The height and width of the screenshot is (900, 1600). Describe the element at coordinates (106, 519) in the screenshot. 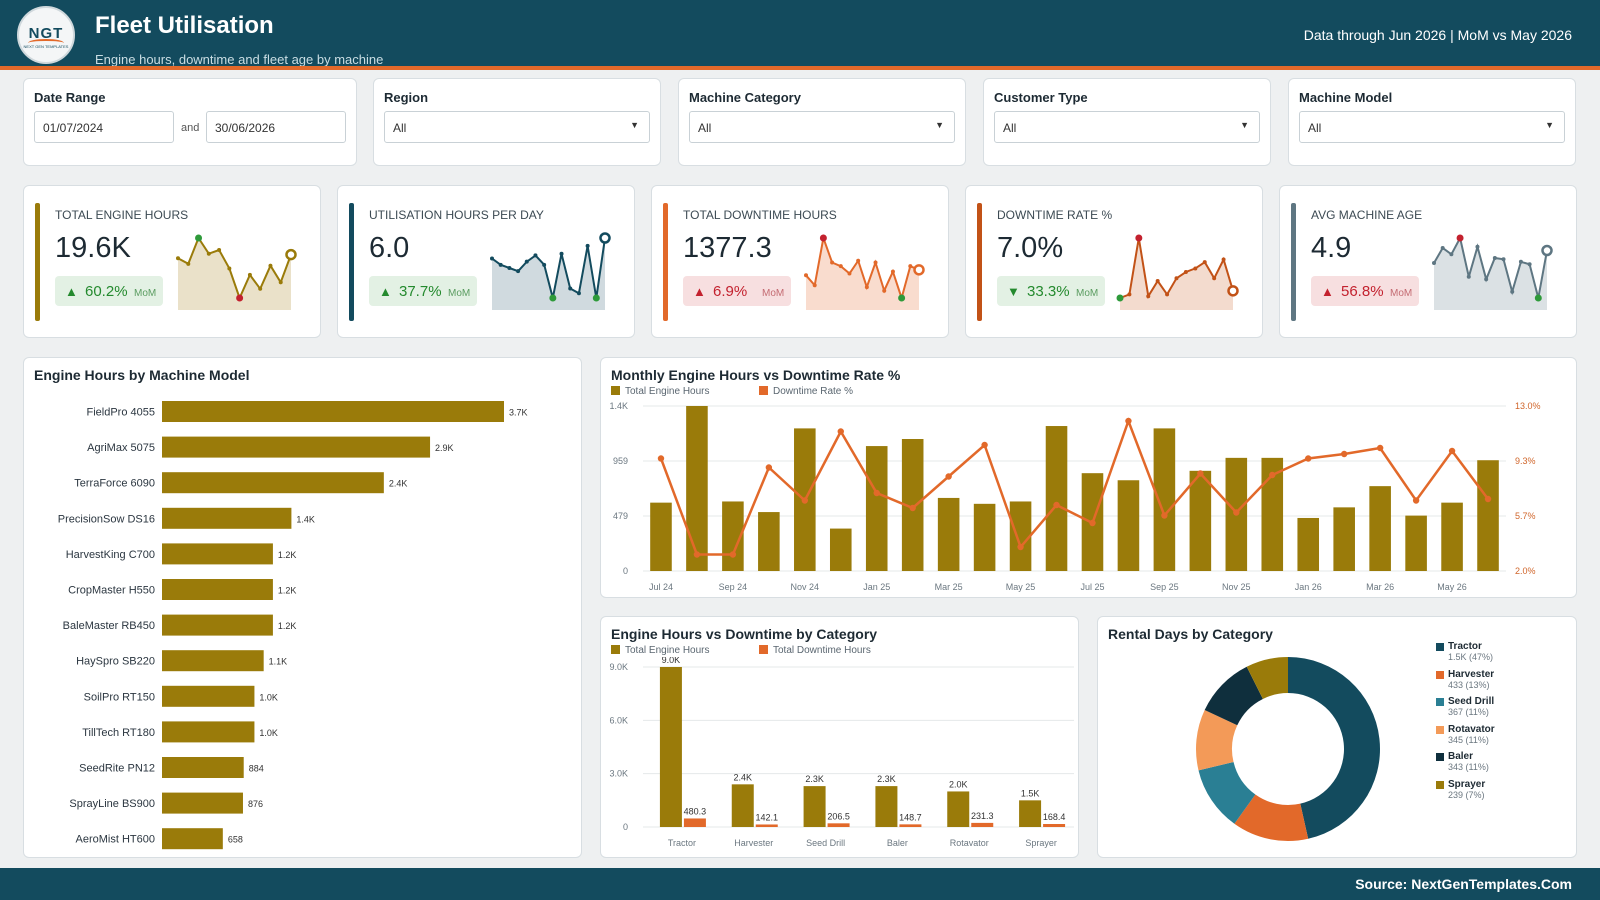

I see `bar-category-label: PrecisionSow DS16` at that location.